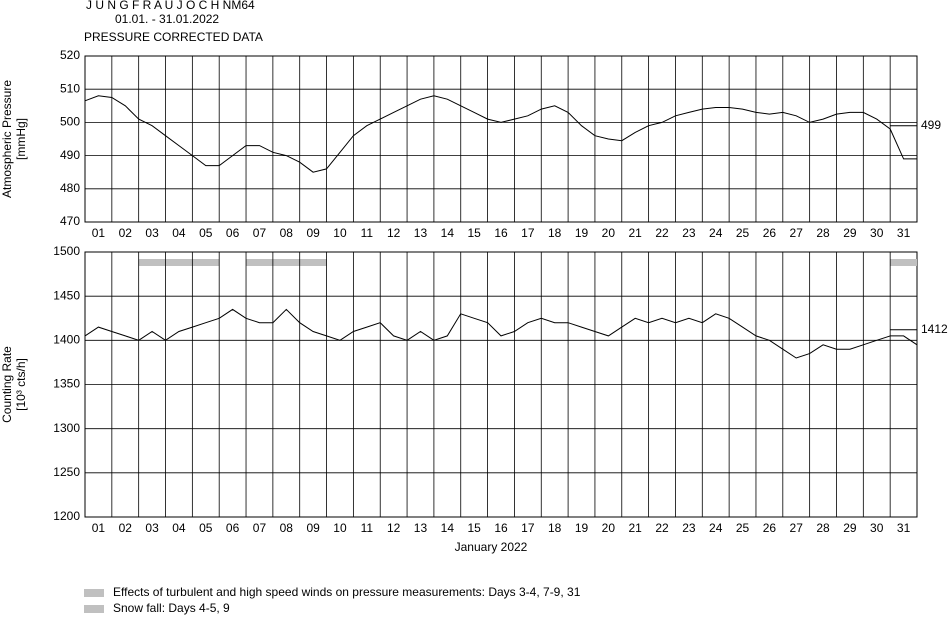  I want to click on y-axis-label: [10³ cts/h], so click(21, 384).